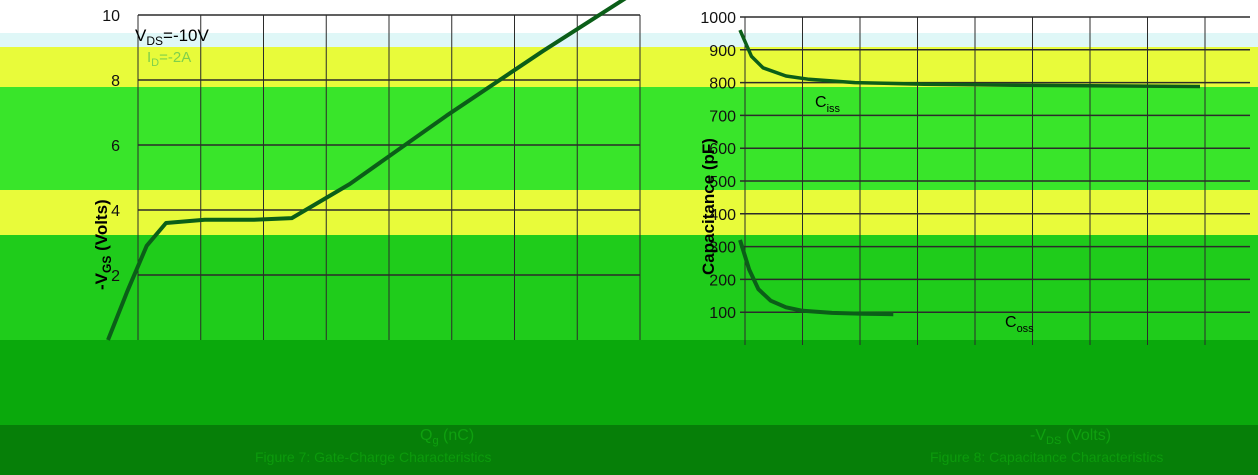 Image resolution: width=1258 pixels, height=475 pixels. What do you see at coordinates (718, 18) in the screenshot?
I see `c2-ytick-1000: 1000` at bounding box center [718, 18].